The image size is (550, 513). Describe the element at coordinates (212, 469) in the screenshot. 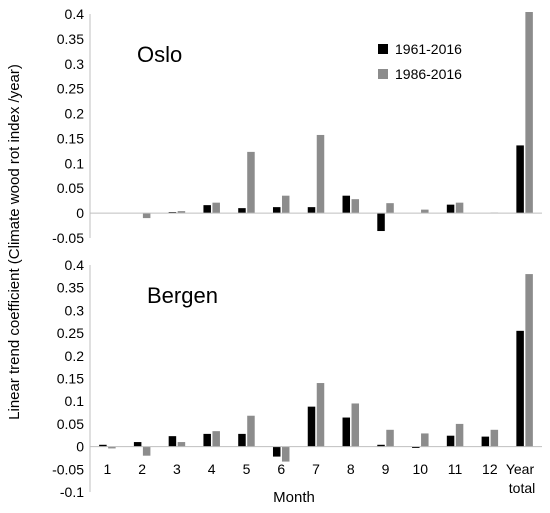

I see `month-label-4: 4` at that location.